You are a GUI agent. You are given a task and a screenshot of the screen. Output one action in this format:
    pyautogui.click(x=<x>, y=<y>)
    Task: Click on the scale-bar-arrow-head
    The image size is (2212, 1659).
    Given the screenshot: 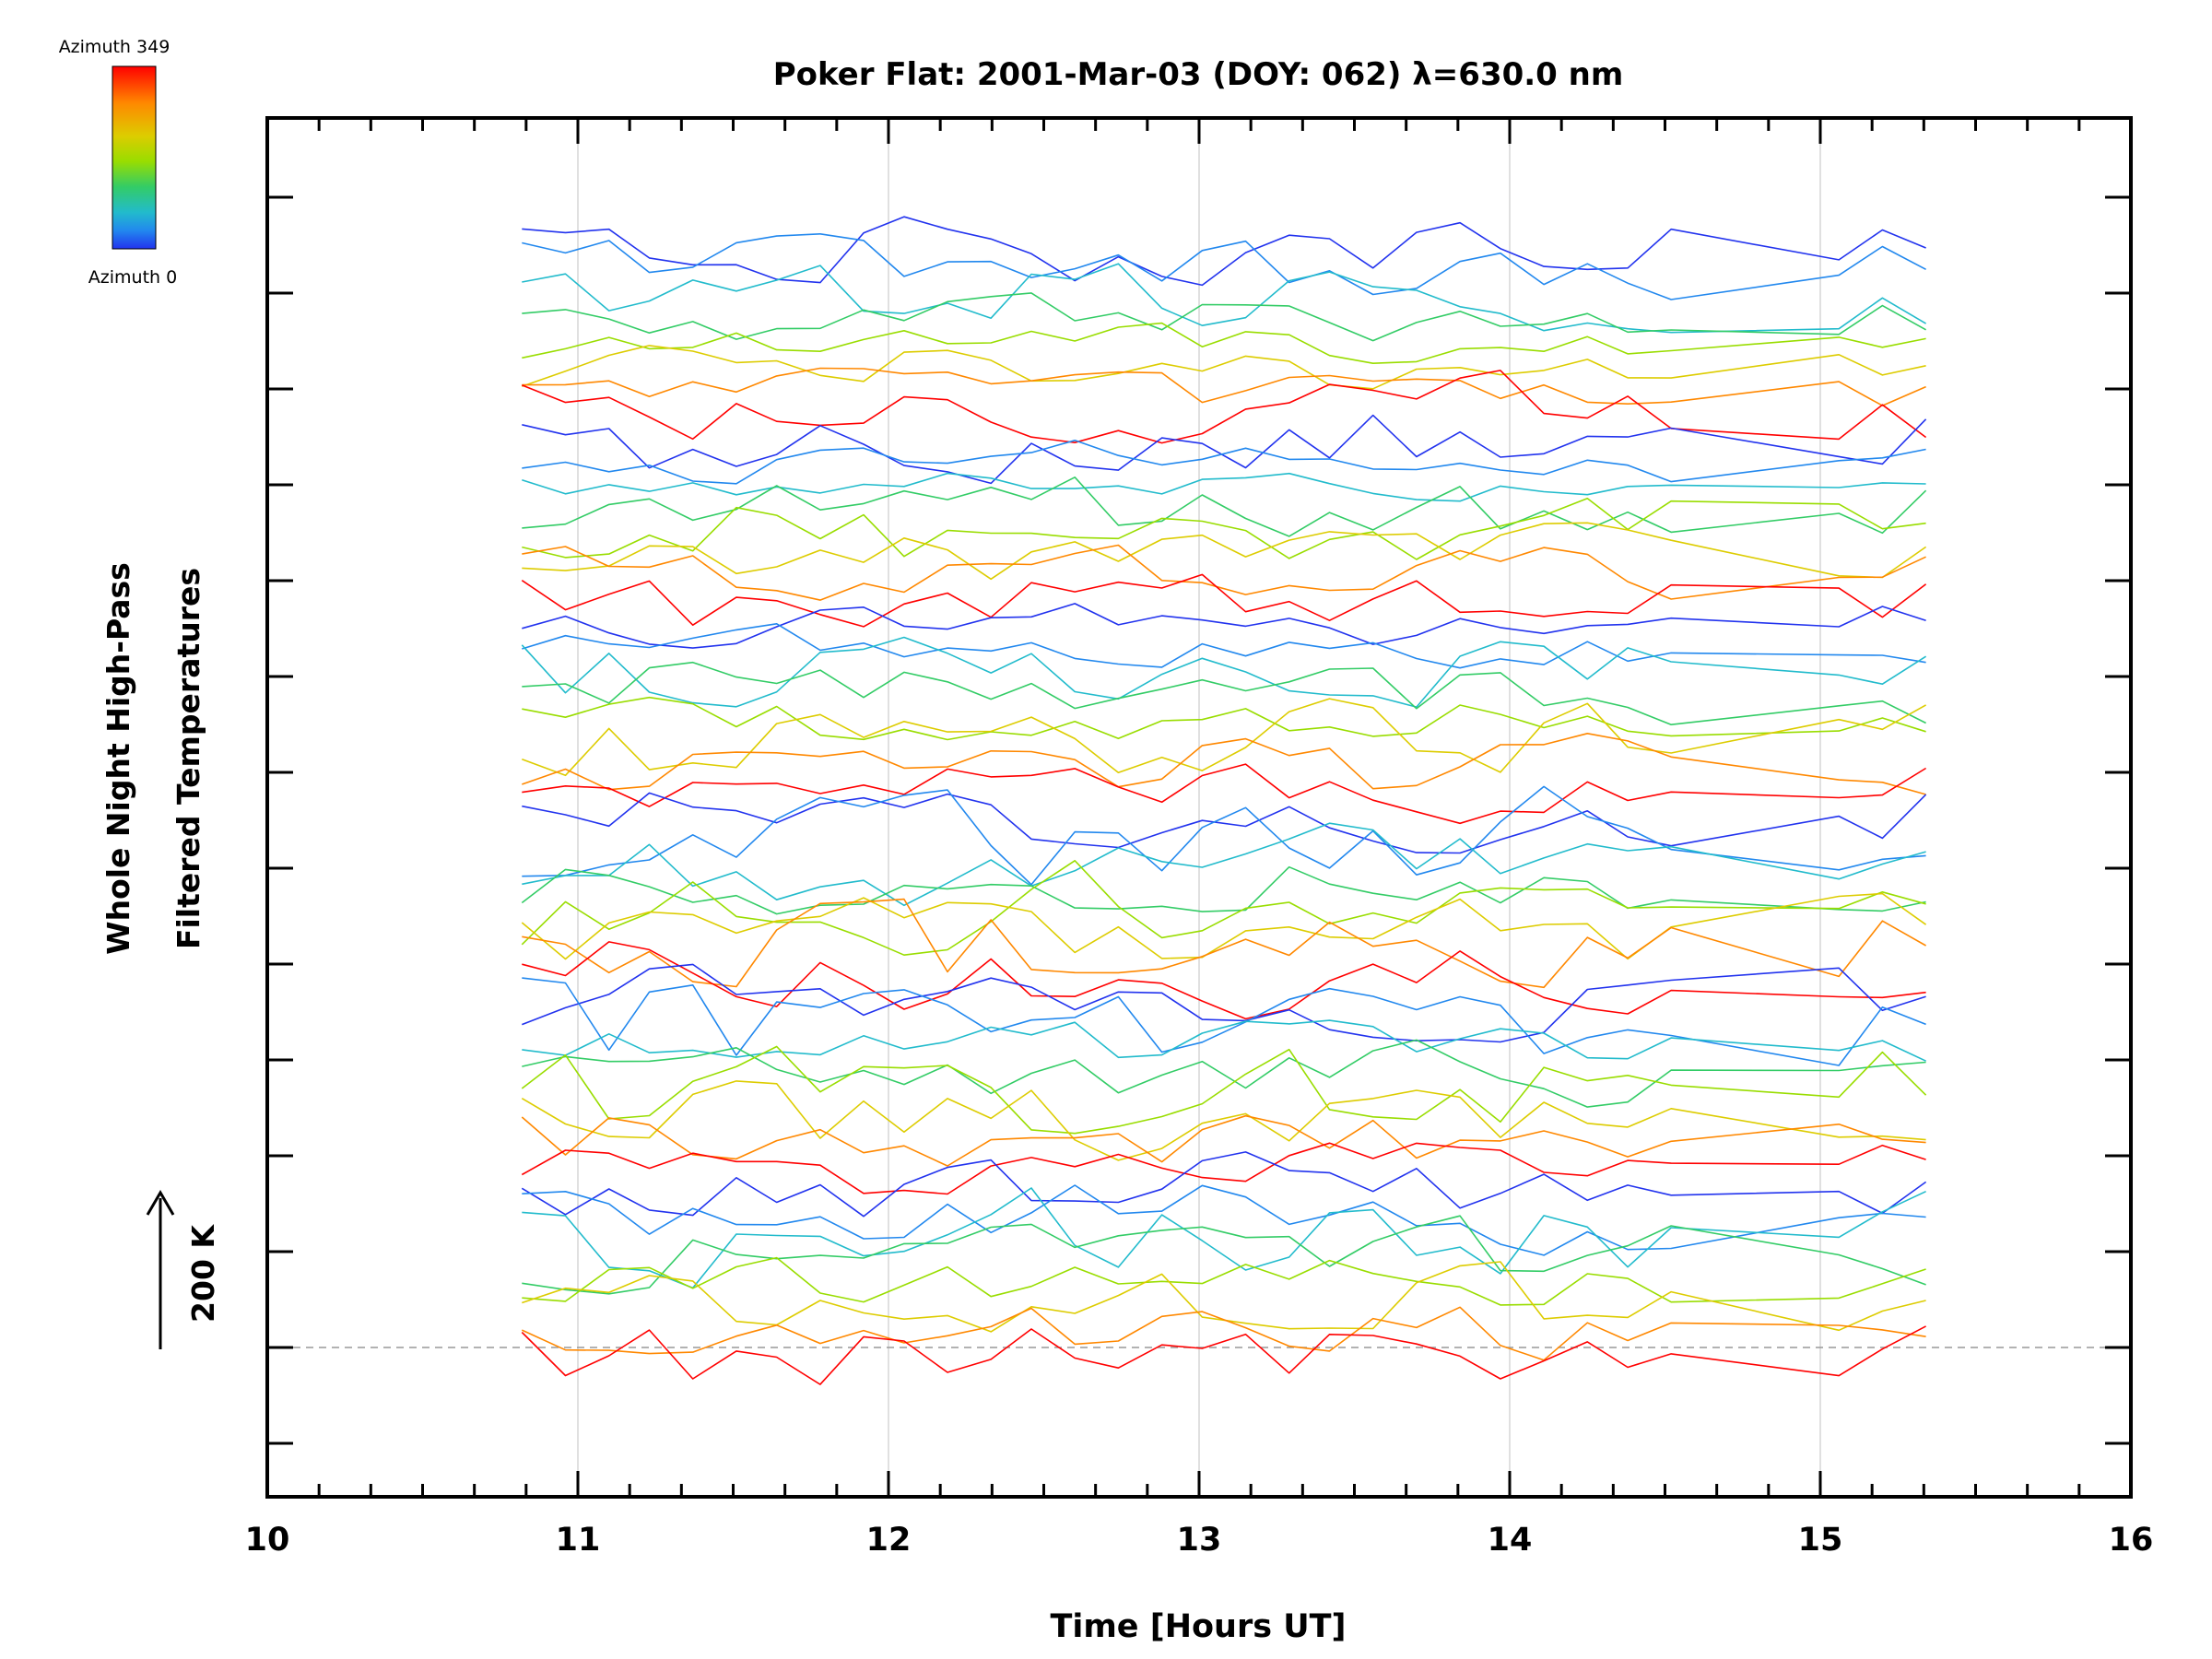 What is the action you would take?
    pyautogui.click(x=160, y=1203)
    